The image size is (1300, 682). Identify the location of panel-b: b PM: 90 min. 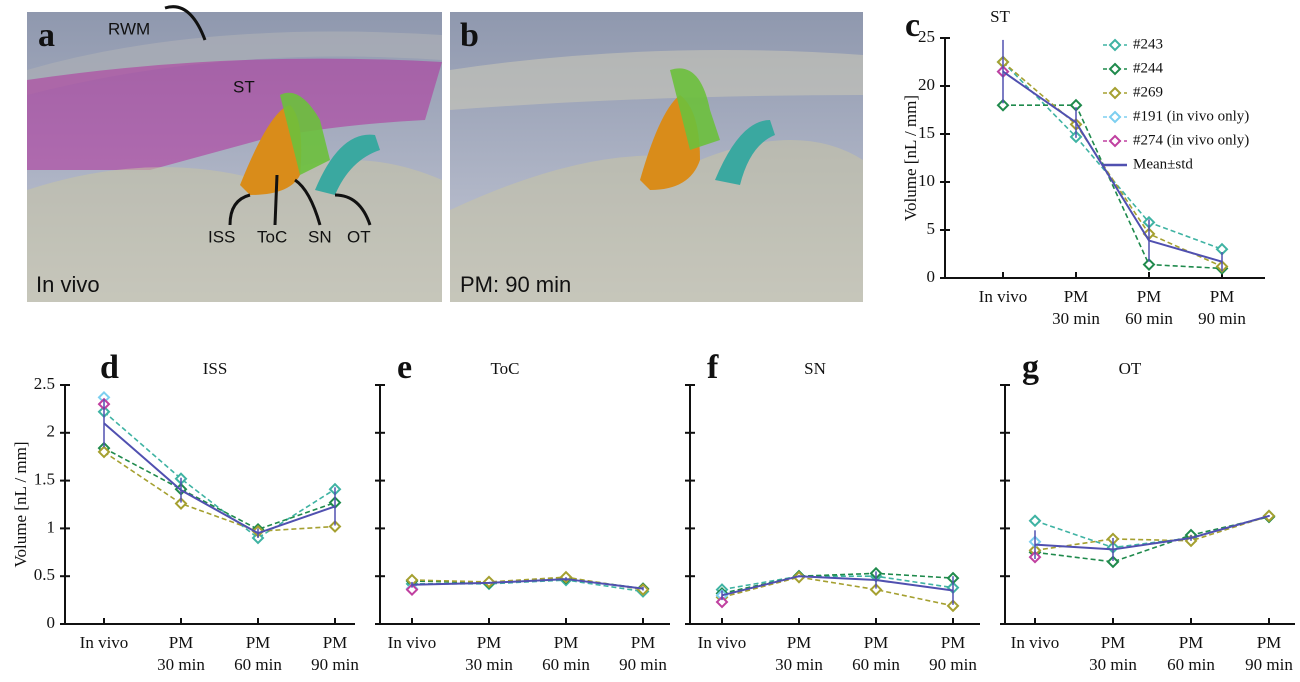
(656, 157).